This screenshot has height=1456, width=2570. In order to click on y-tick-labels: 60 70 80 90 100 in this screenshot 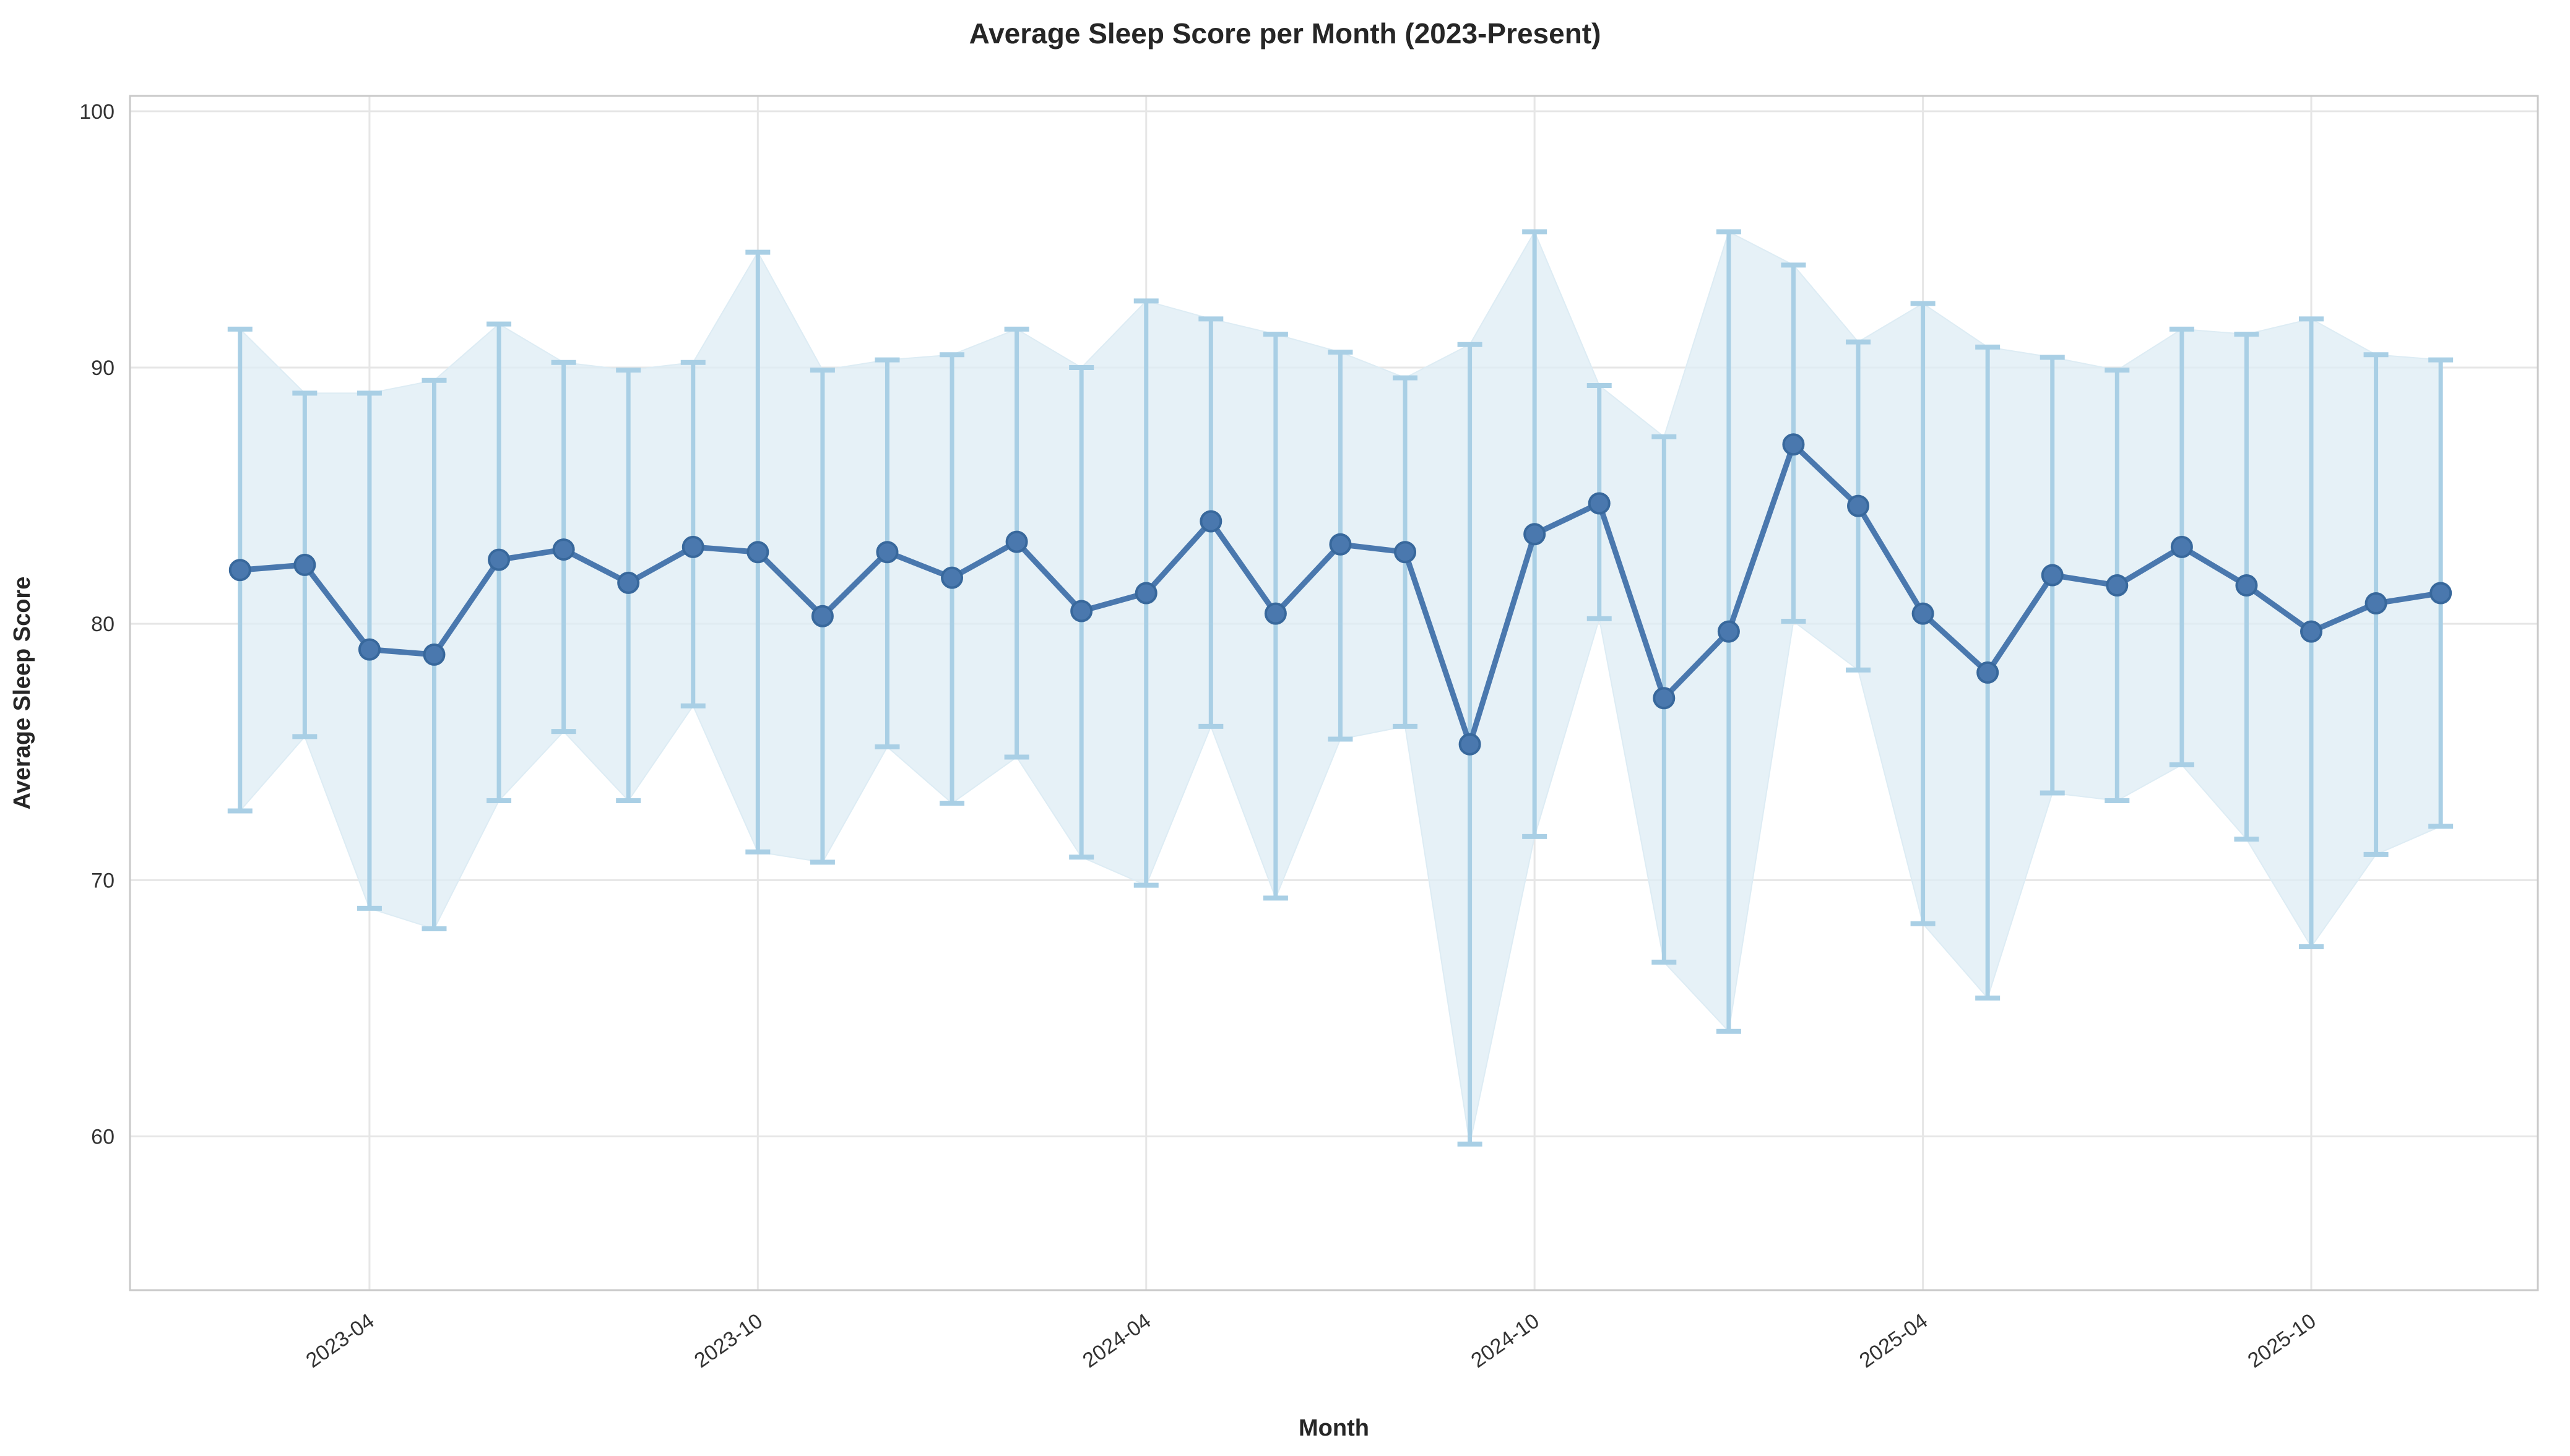, I will do `click(97, 624)`.